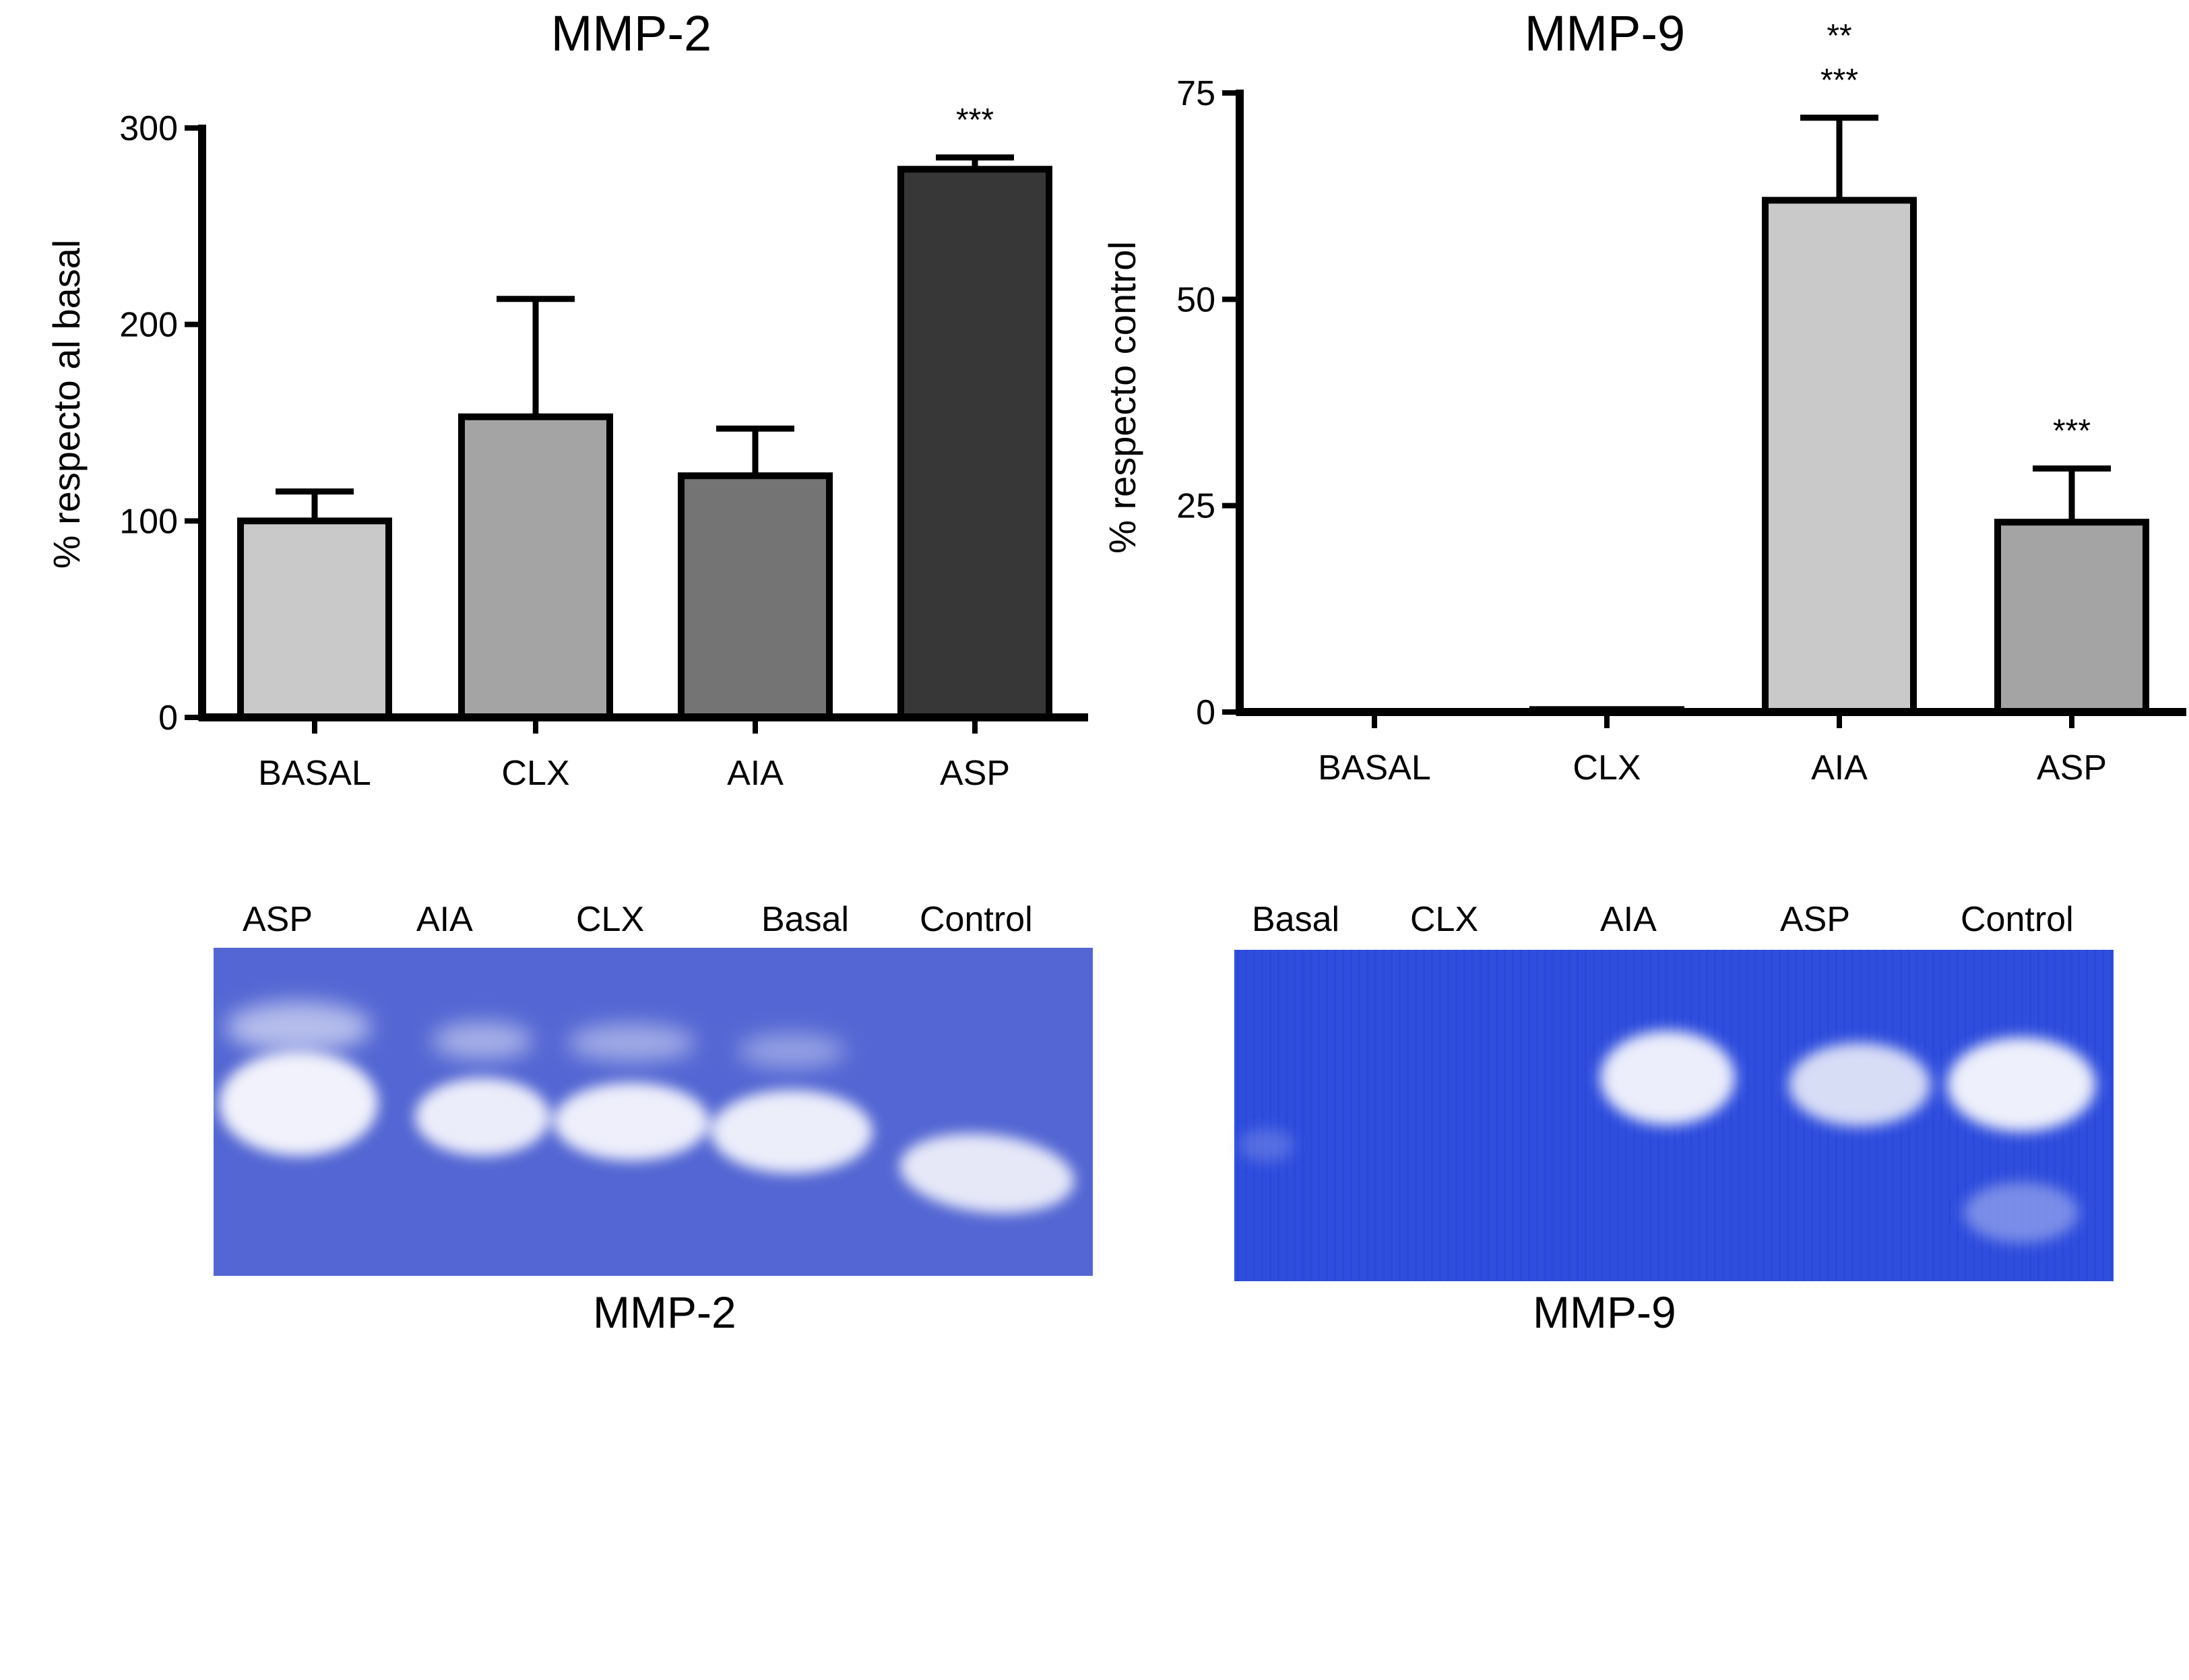 The image size is (2189, 1680). I want to click on gel-image-mmp2, so click(653, 1112).